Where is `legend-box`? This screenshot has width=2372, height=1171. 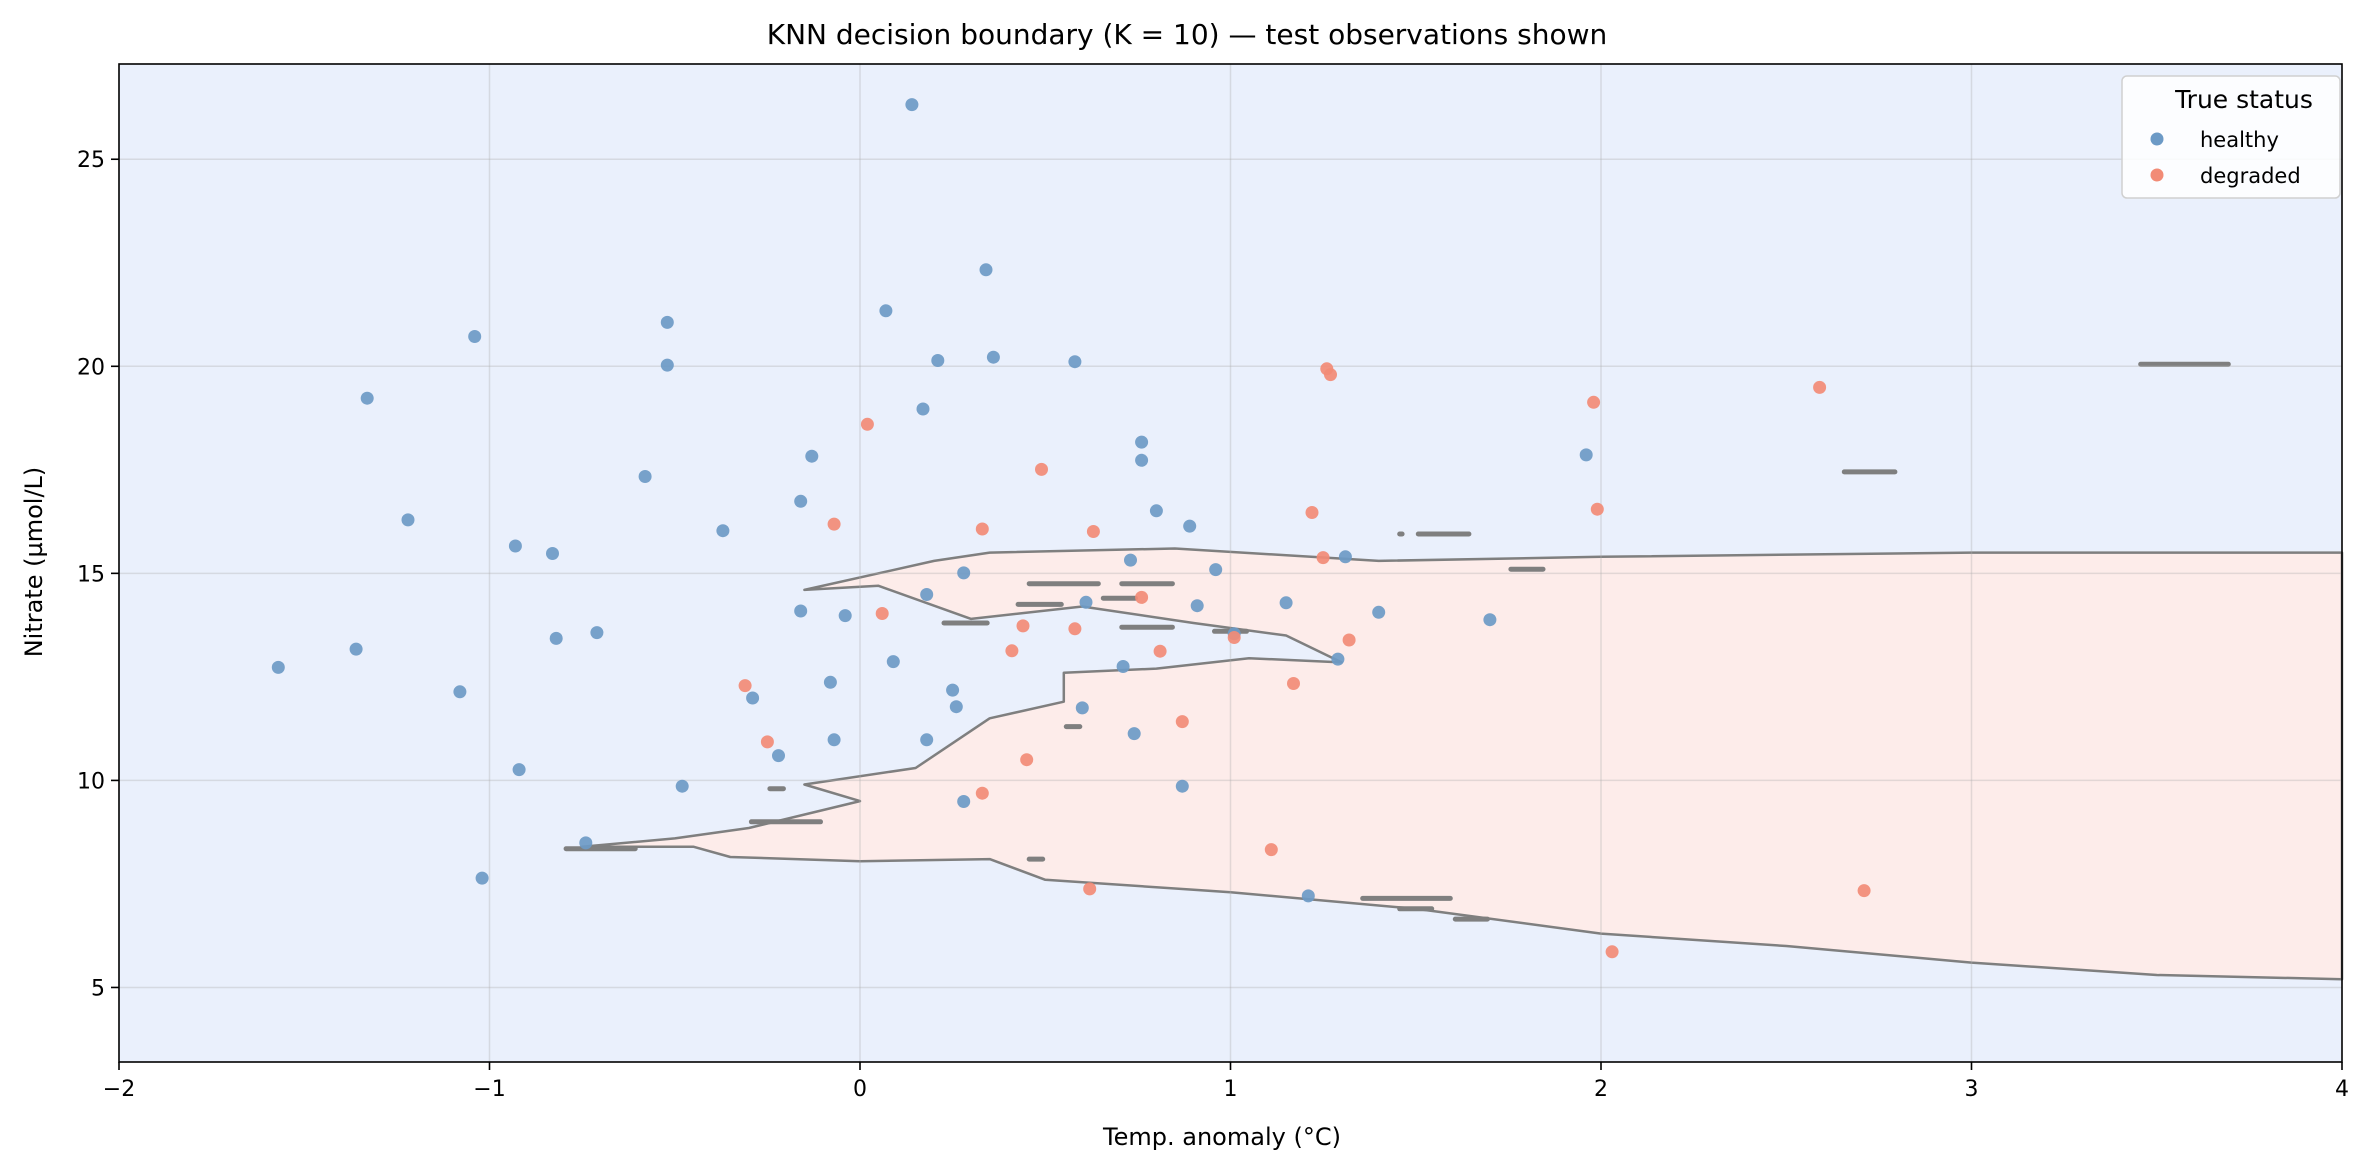
legend-box is located at coordinates (2231, 137).